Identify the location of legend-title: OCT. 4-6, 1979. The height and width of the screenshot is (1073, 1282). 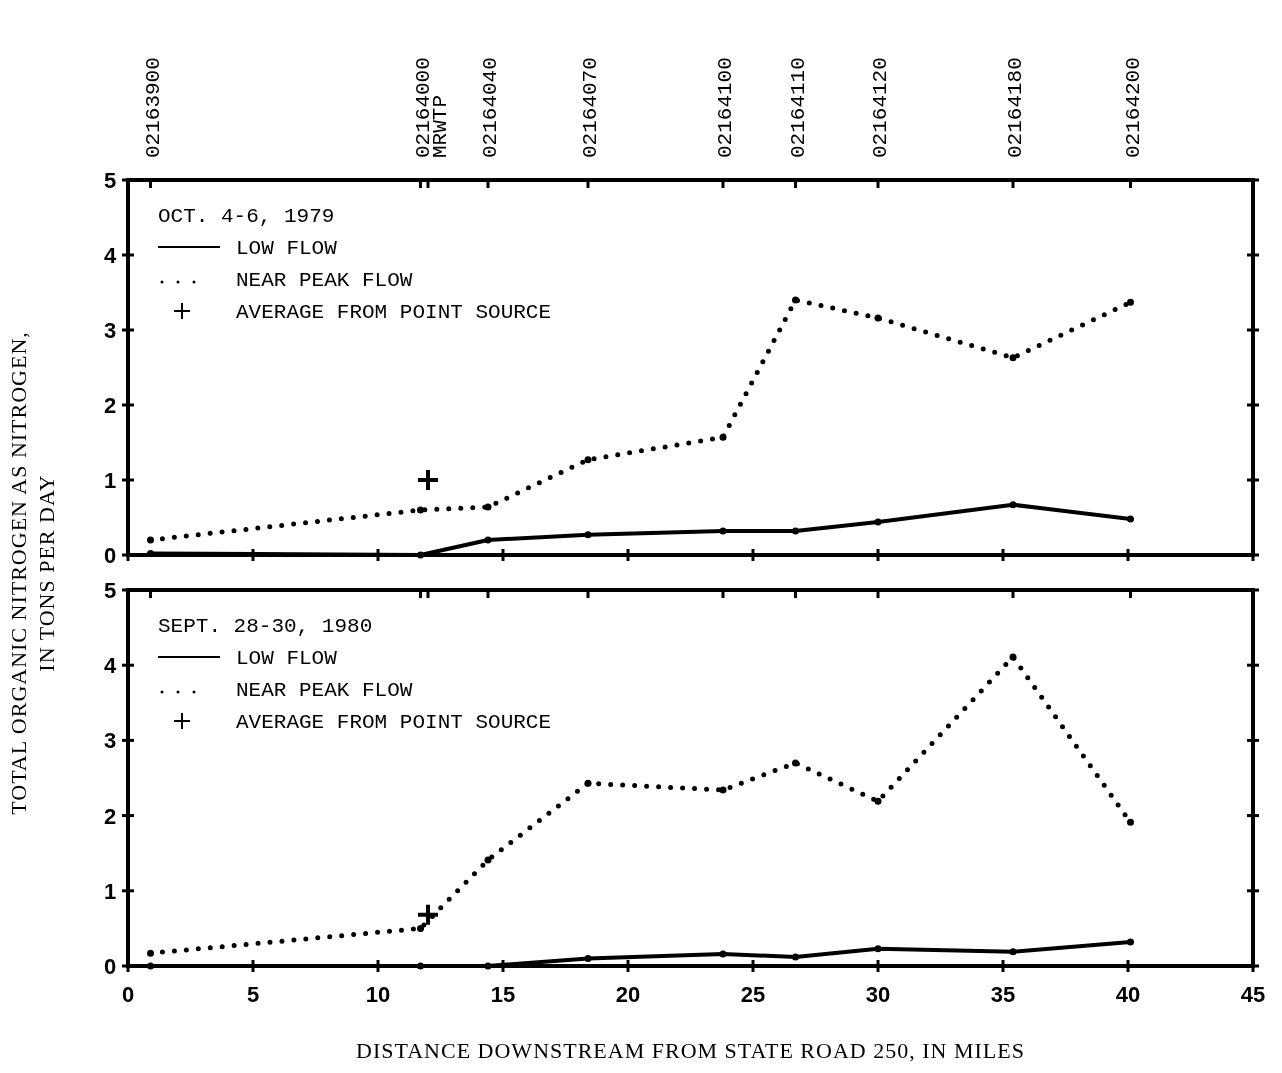
(246, 216).